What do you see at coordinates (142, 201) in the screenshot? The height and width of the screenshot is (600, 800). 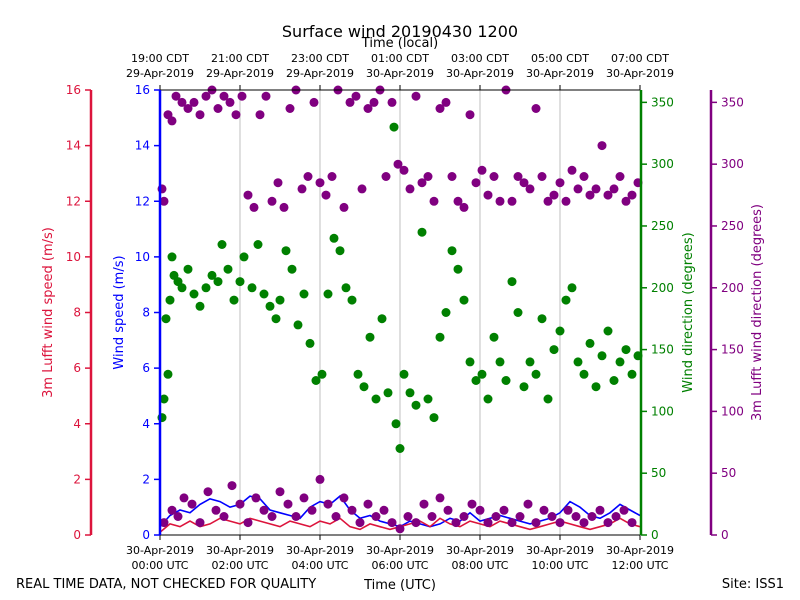 I see `speed-axis-tick-label: 12` at bounding box center [142, 201].